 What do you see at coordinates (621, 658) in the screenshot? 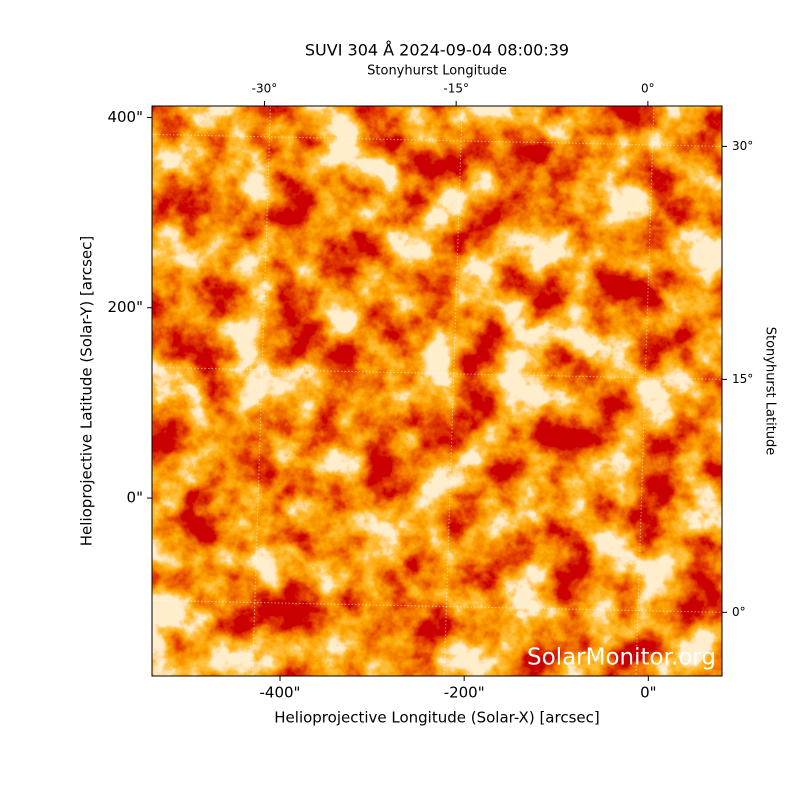
I see `watermark: SolarMonitor.org` at bounding box center [621, 658].